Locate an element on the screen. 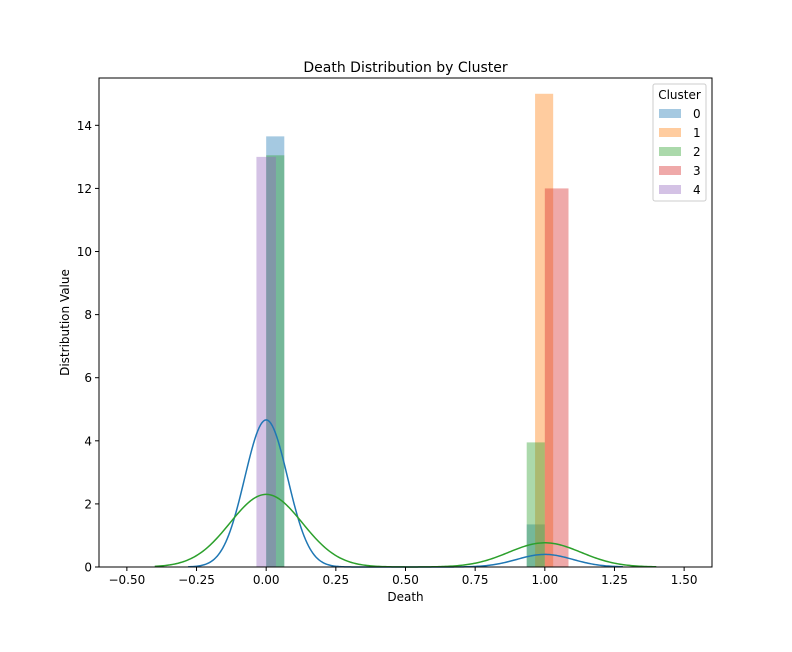  x-axis: −0.50 −0.25 0.00 0.25 0.50 0.75 1.00 1.25 1.50 is located at coordinates (402, 577).